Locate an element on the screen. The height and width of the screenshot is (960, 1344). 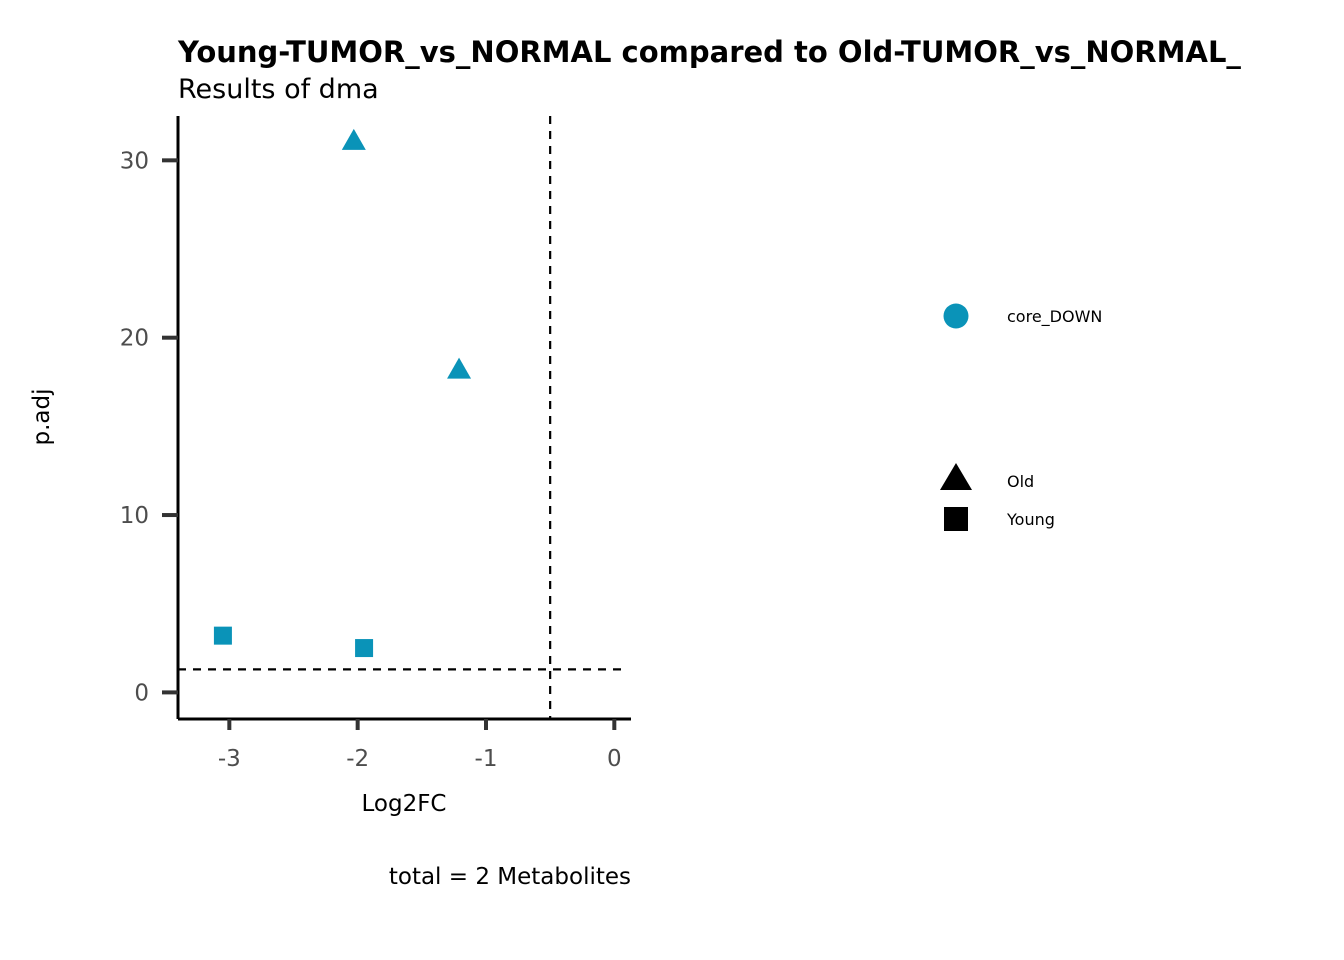
x-tick-label: -2 is located at coordinates (357, 759).